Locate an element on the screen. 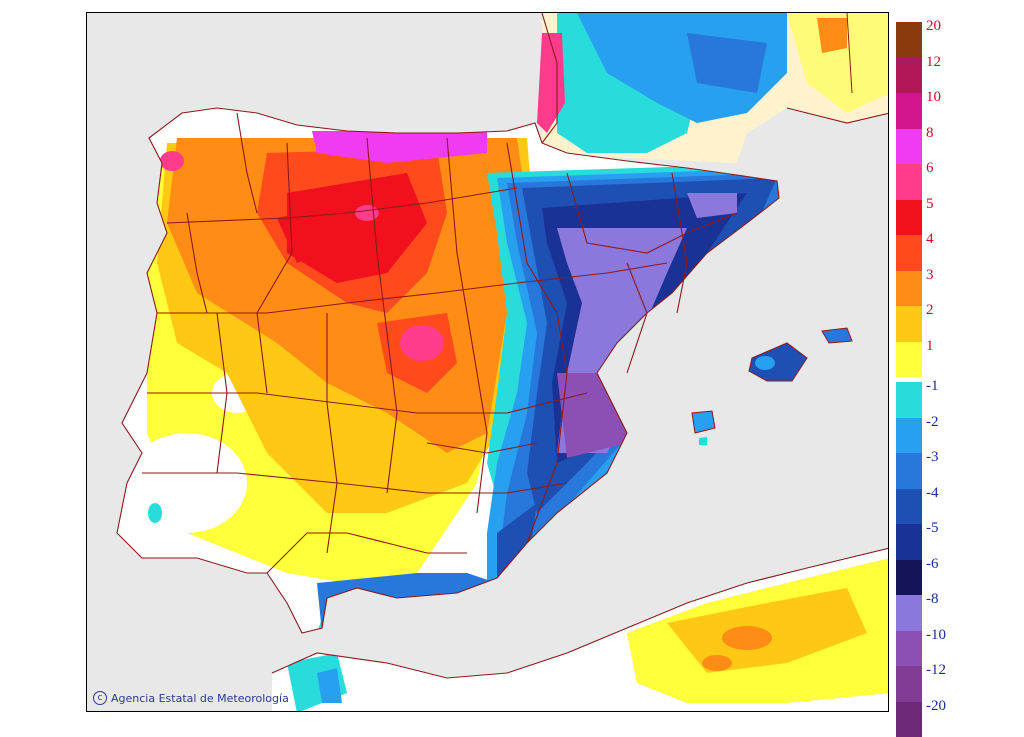 This screenshot has height=737, width=1024. legend-label-negative: -1 is located at coordinates (932, 386).